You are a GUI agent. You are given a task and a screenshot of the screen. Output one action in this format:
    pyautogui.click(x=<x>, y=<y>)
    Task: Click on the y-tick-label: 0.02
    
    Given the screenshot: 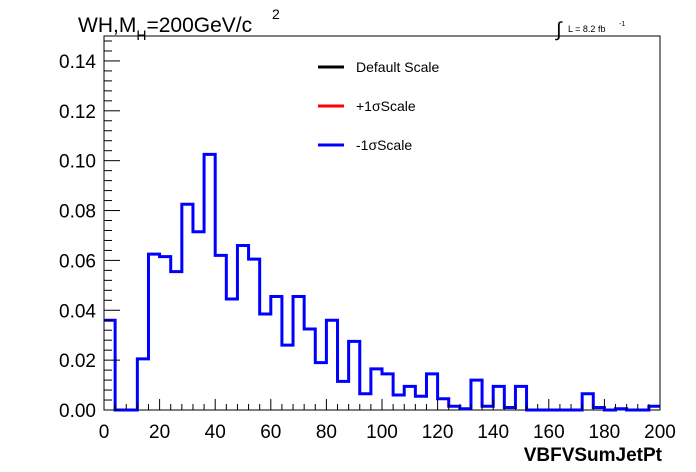 What is the action you would take?
    pyautogui.click(x=77, y=361)
    